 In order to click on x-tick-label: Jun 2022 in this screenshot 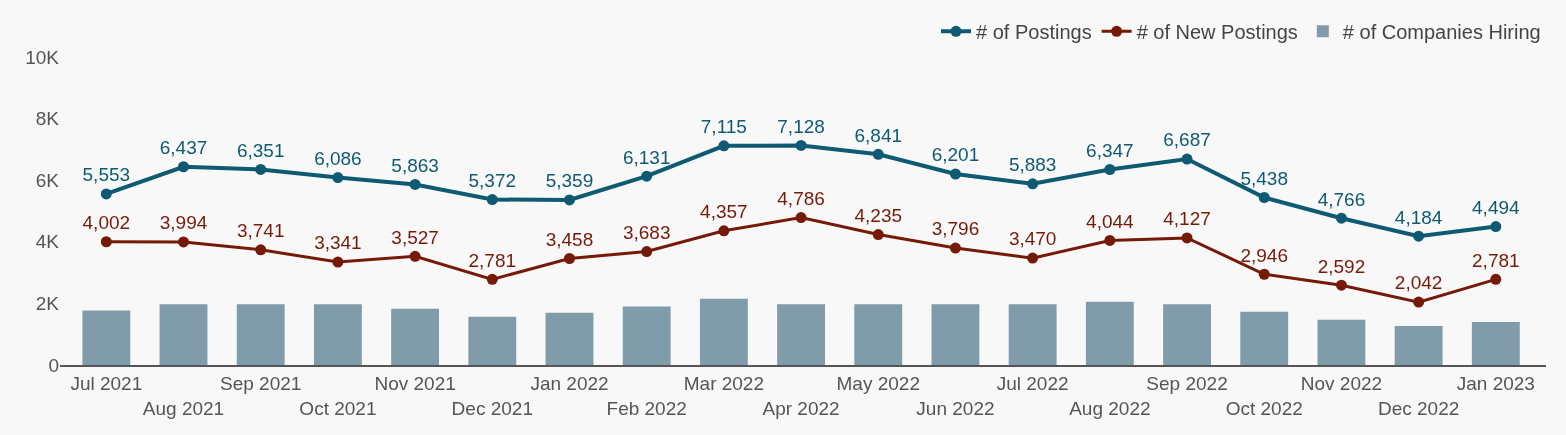, I will do `click(955, 408)`.